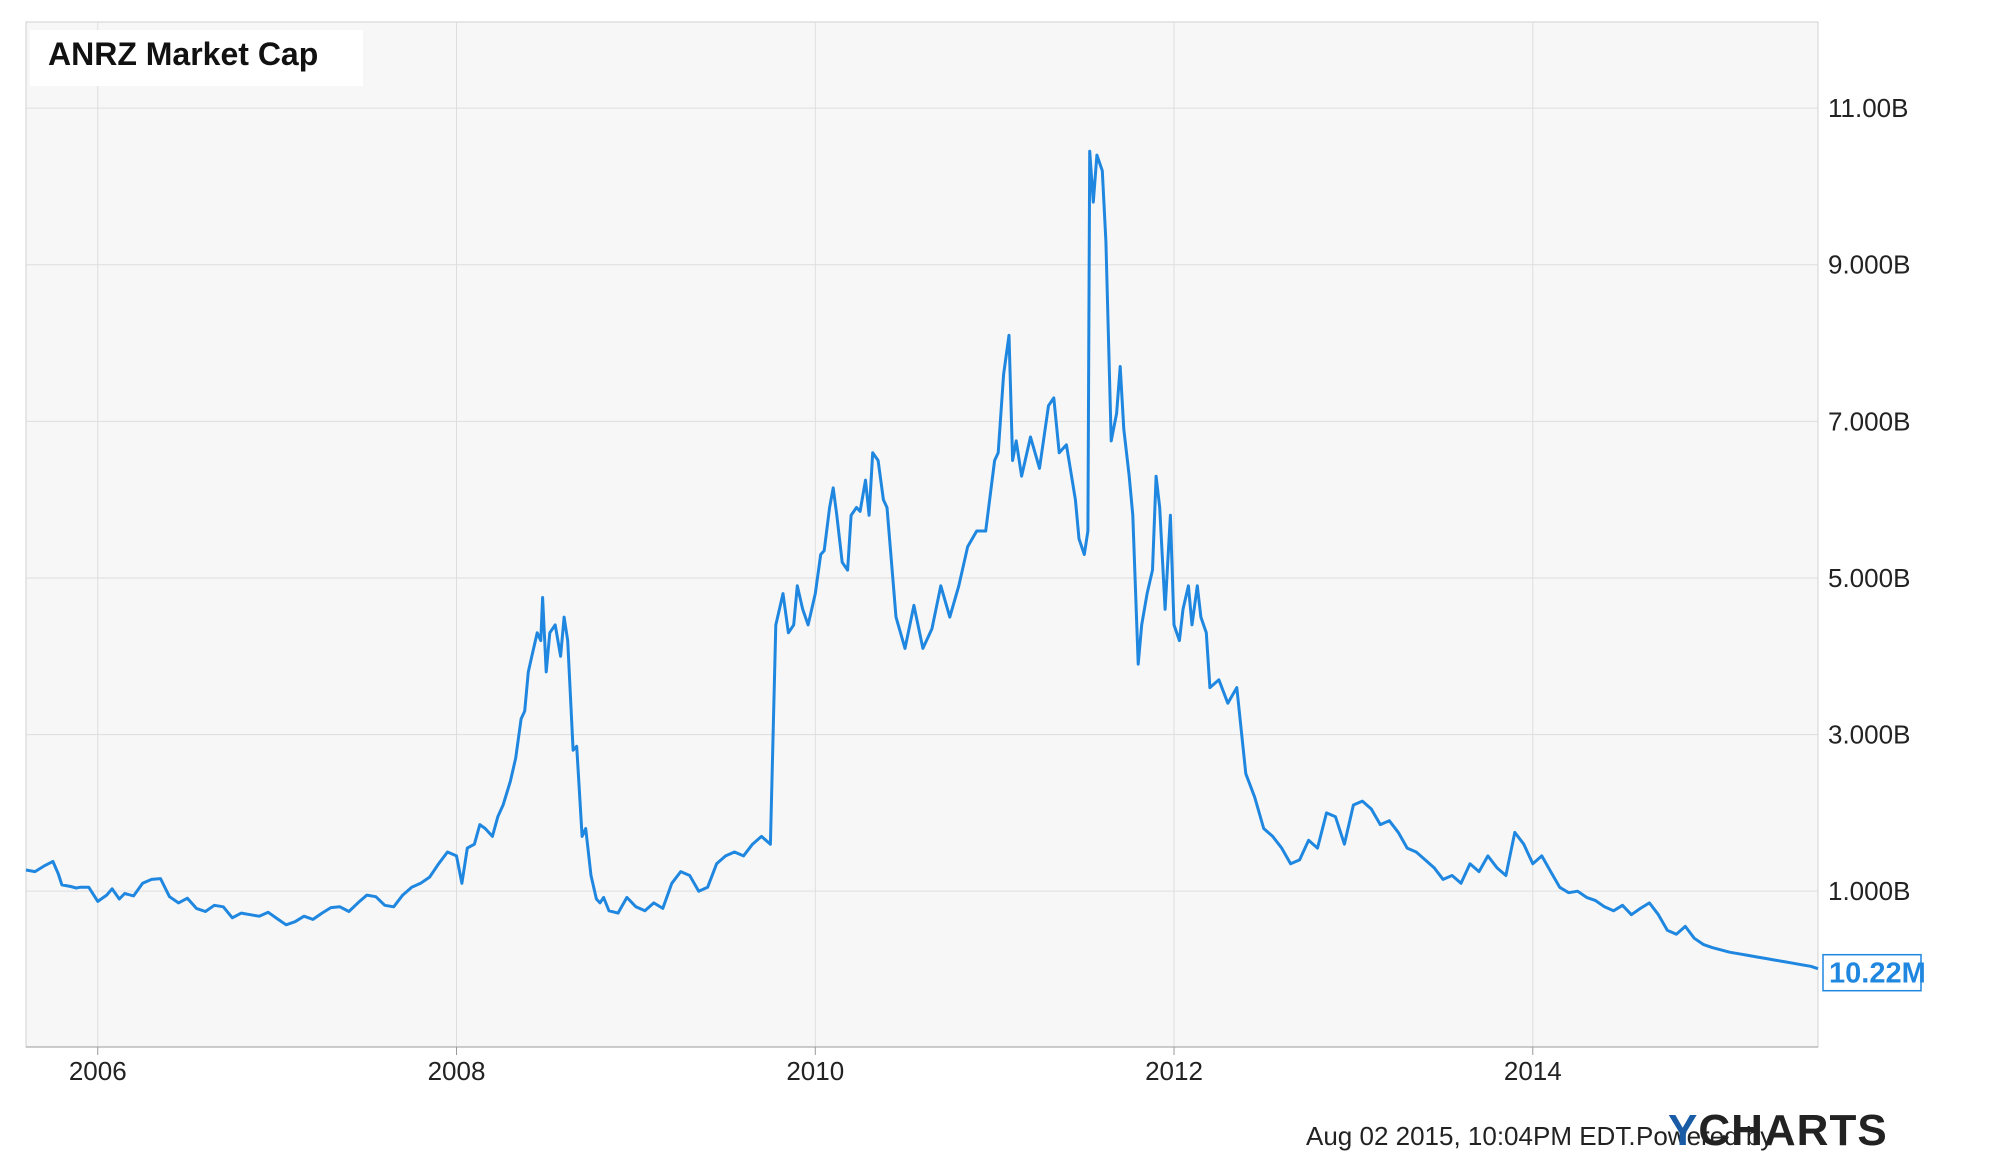  I want to click on y-tick-label: 11.00B, so click(1868, 108).